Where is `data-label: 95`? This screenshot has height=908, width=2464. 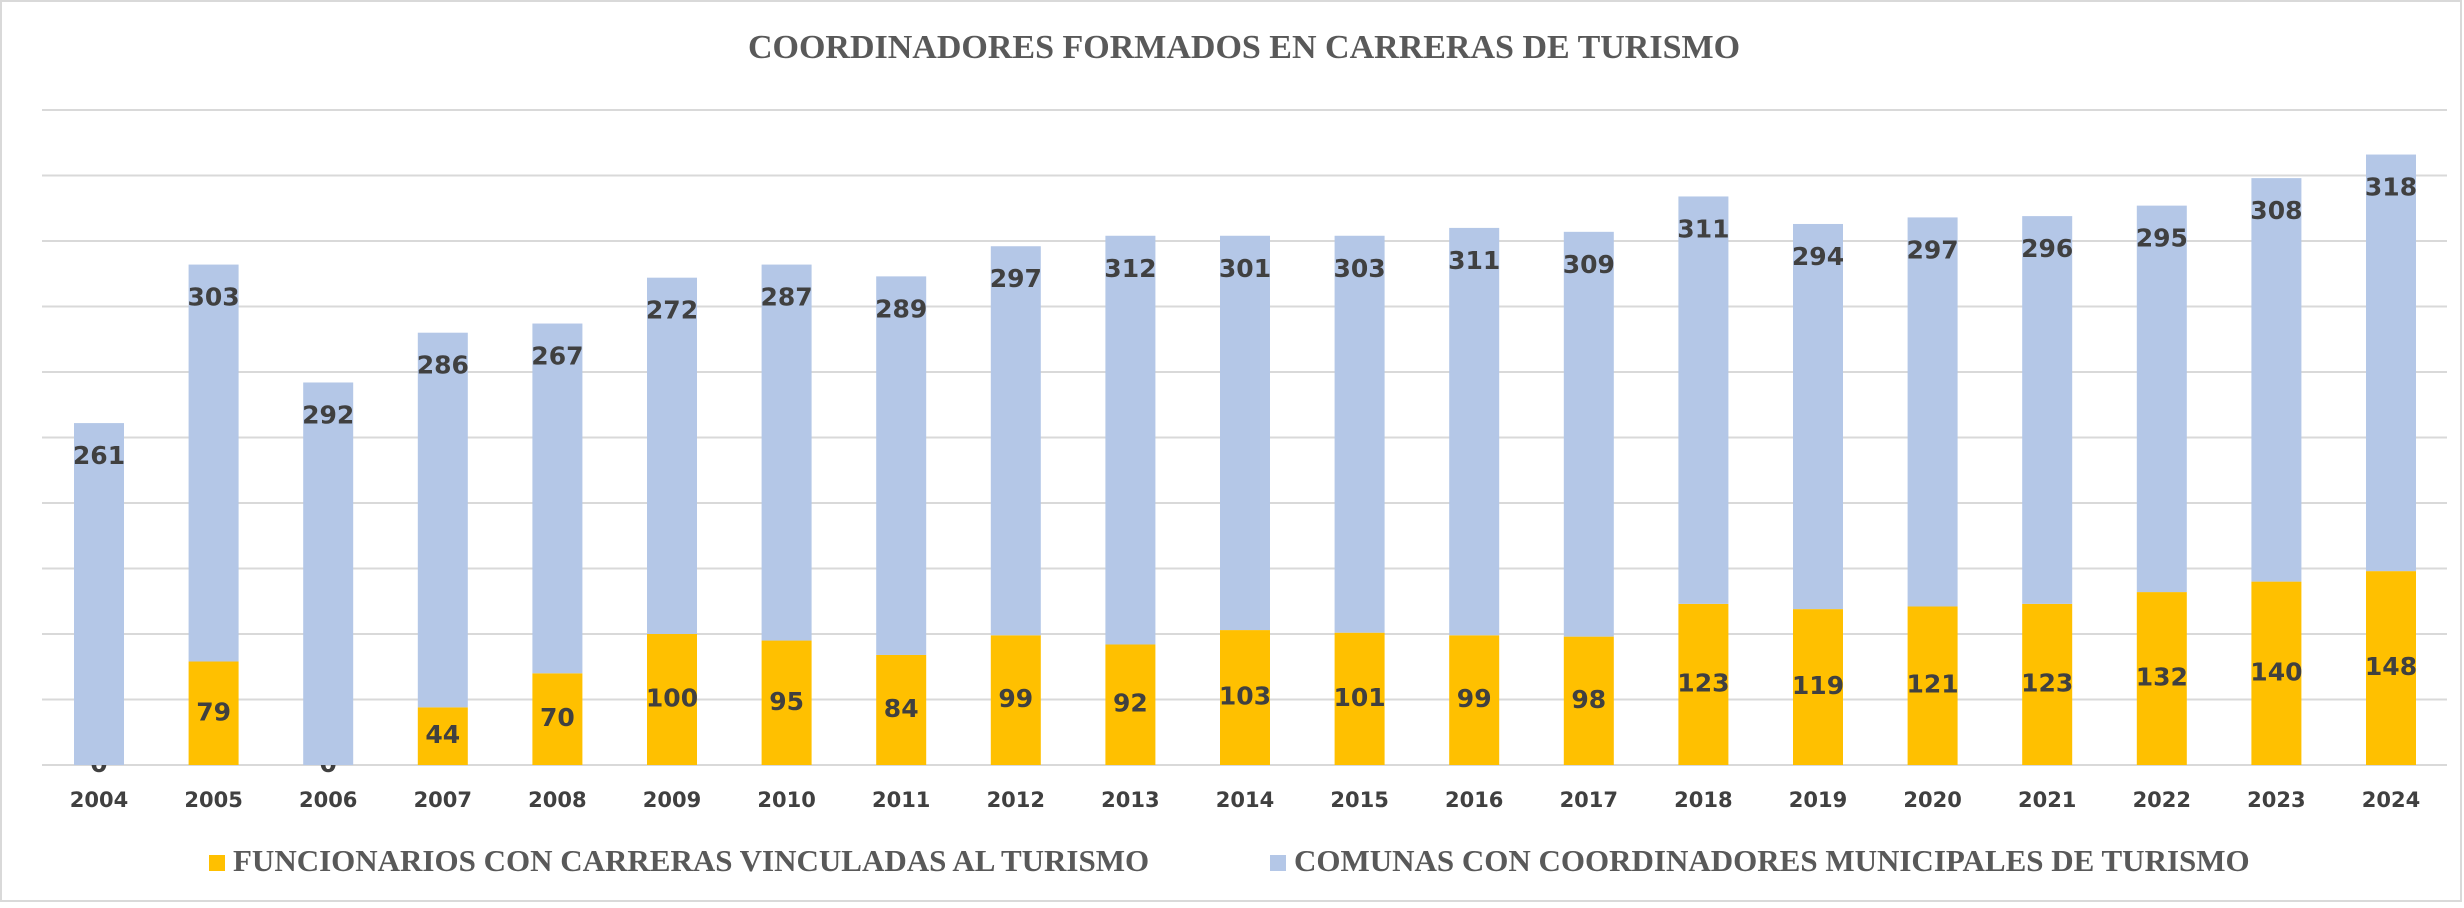 data-label: 95 is located at coordinates (786, 701).